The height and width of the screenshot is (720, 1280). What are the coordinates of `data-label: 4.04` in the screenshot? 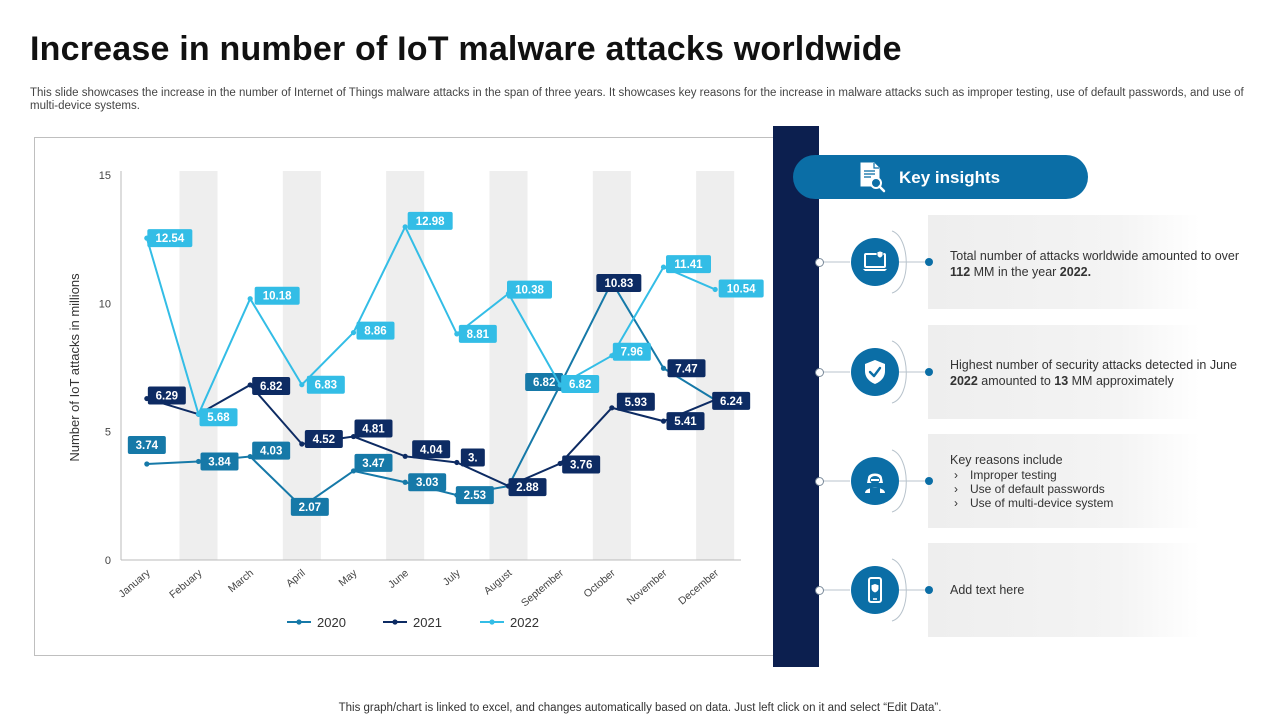 It's located at (431, 450).